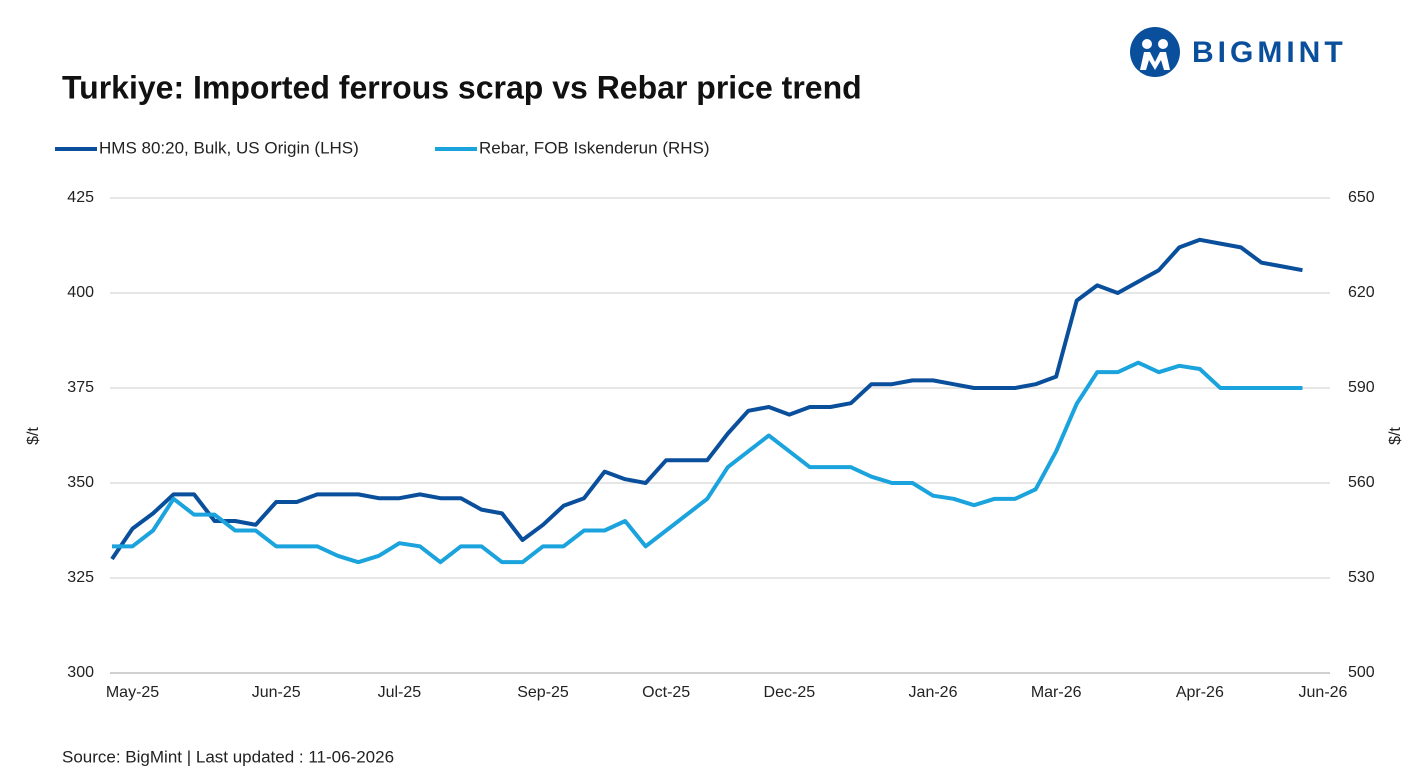 This screenshot has height=782, width=1427. What do you see at coordinates (666, 692) in the screenshot?
I see `x-tick-label: Oct-25` at bounding box center [666, 692].